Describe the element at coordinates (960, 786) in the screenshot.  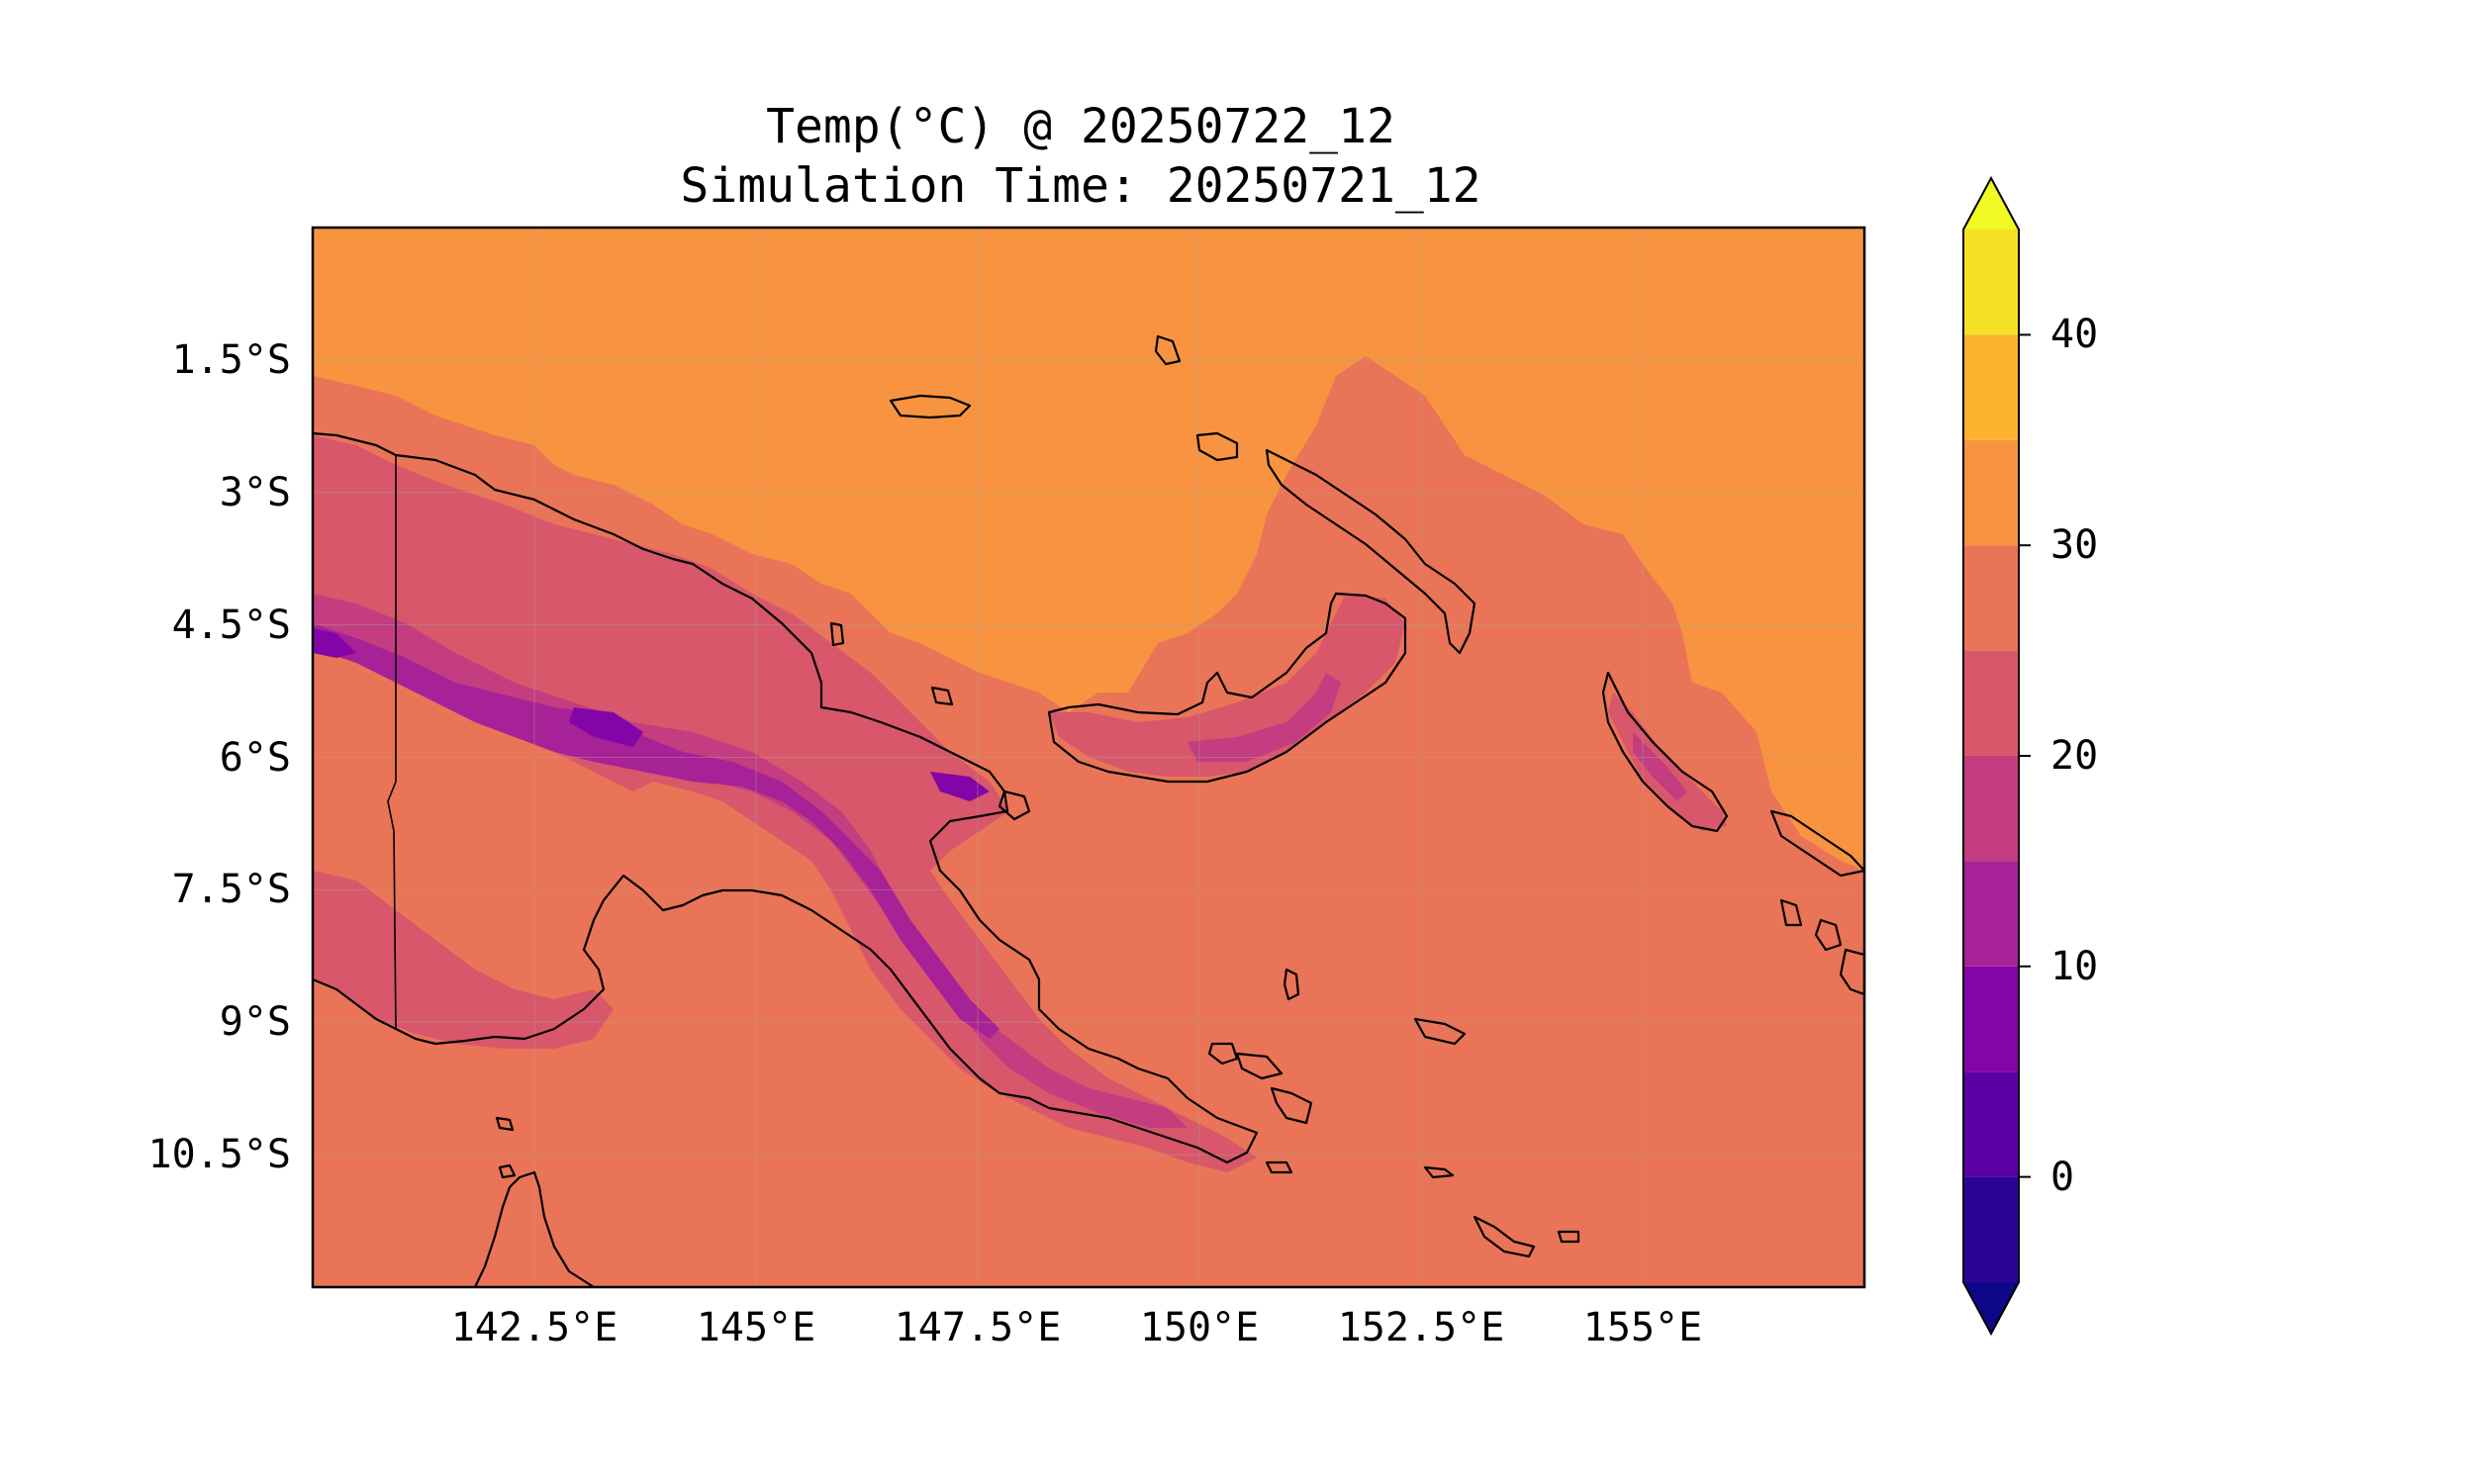
I see `field-band-5-10-c` at that location.